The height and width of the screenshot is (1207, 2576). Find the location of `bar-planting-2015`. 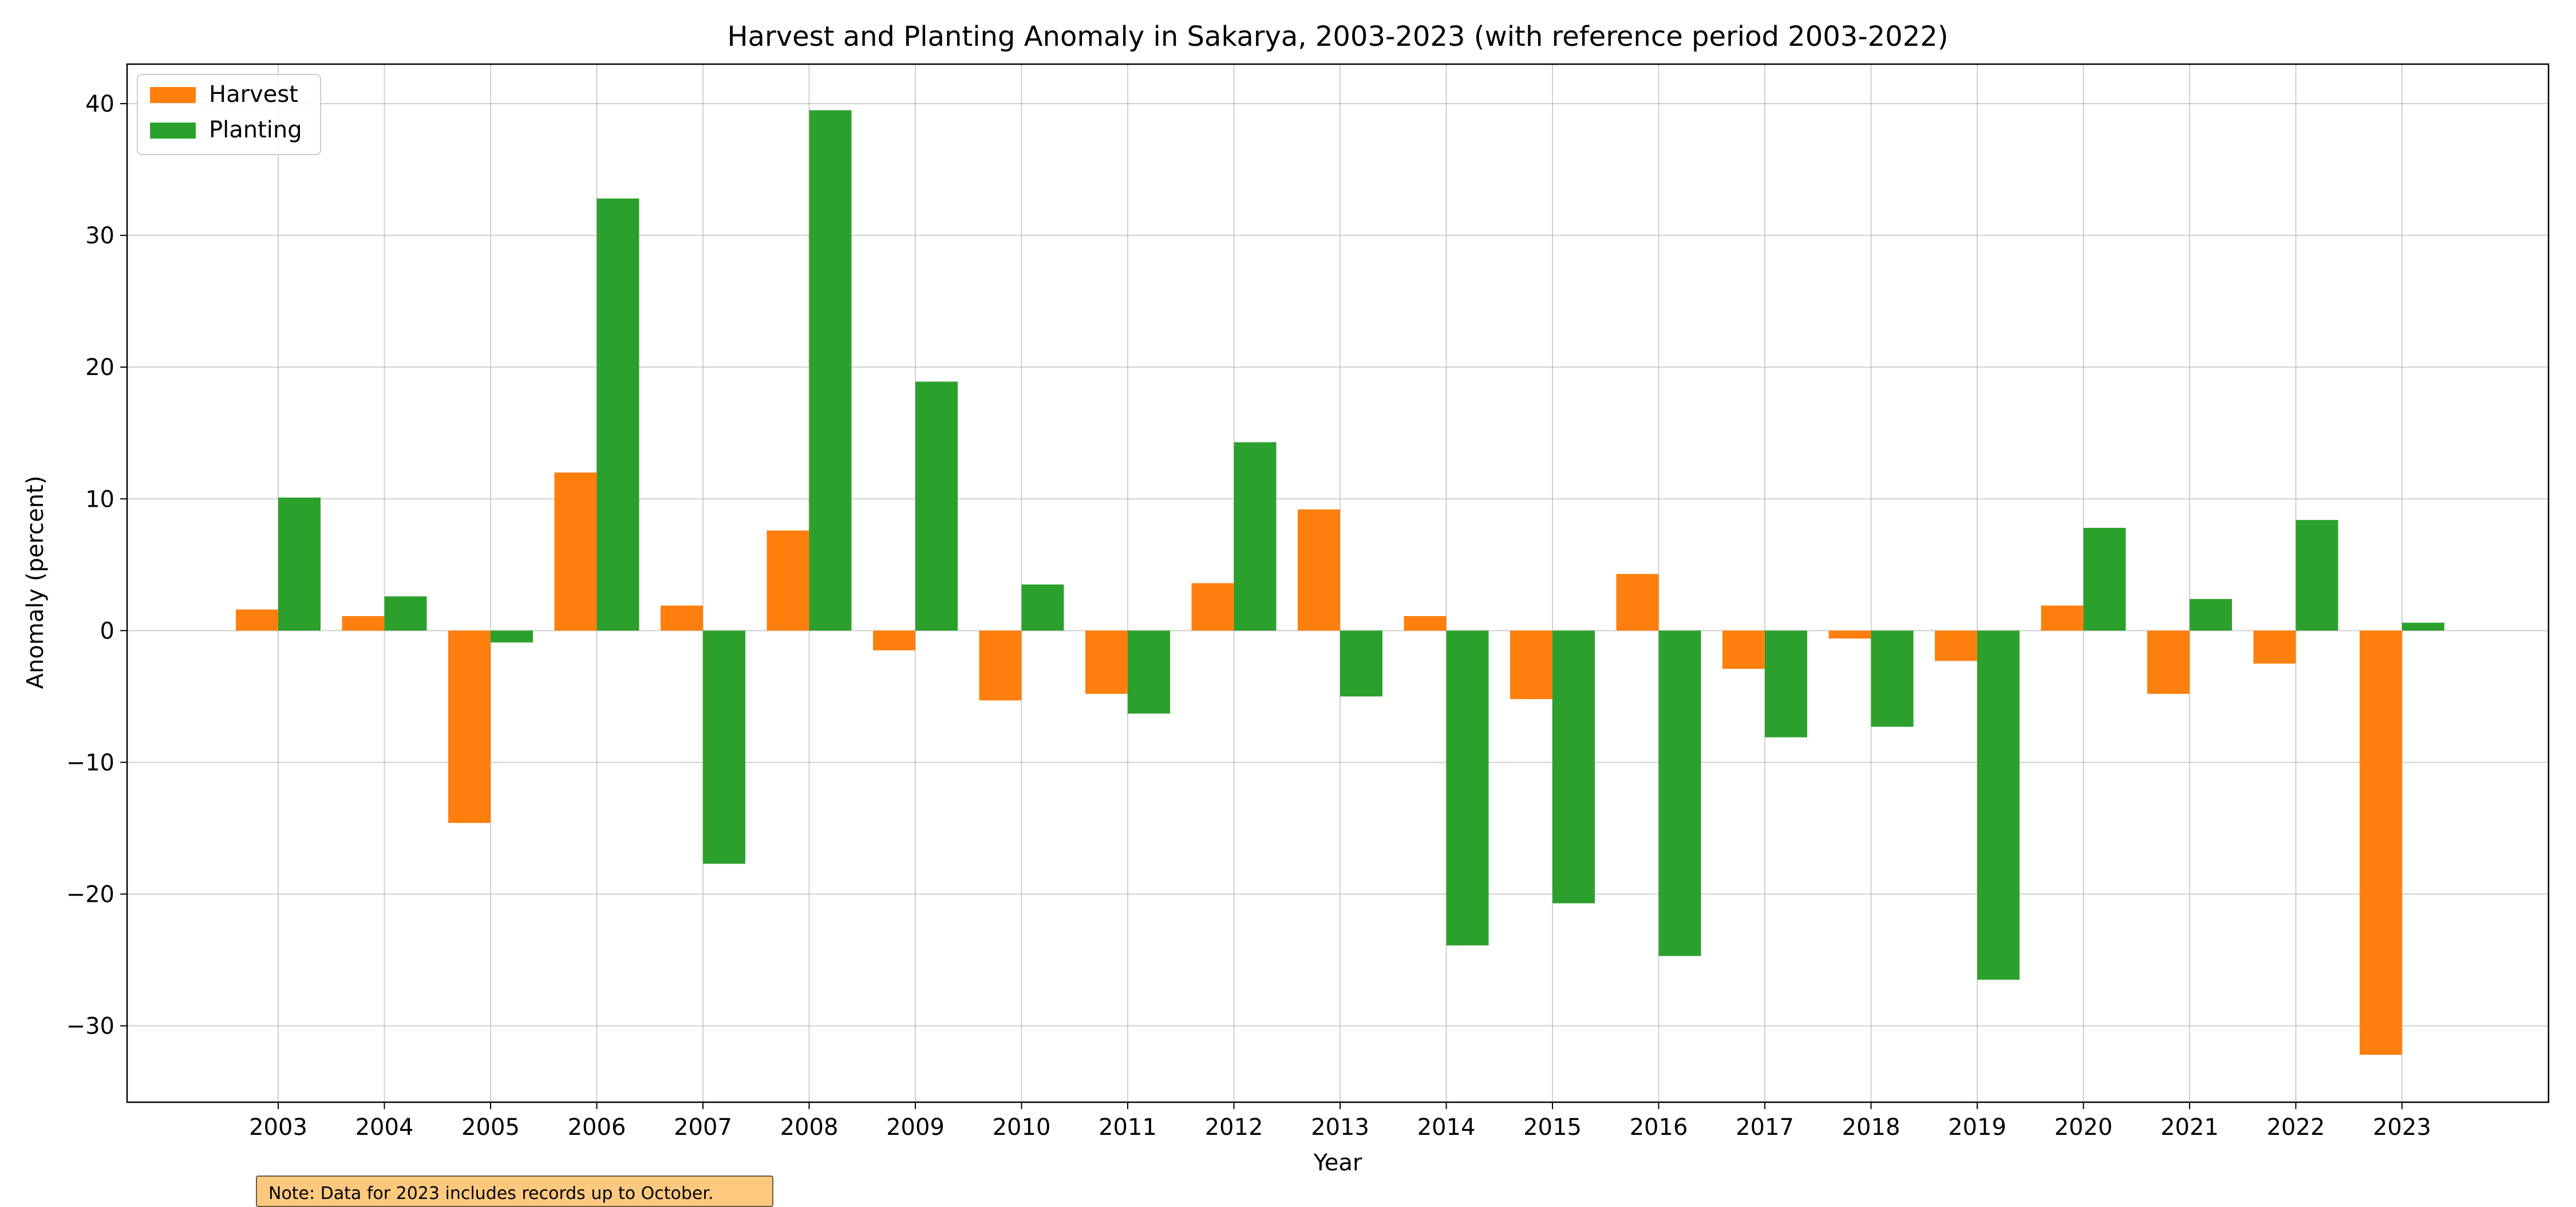

bar-planting-2015 is located at coordinates (1573, 767).